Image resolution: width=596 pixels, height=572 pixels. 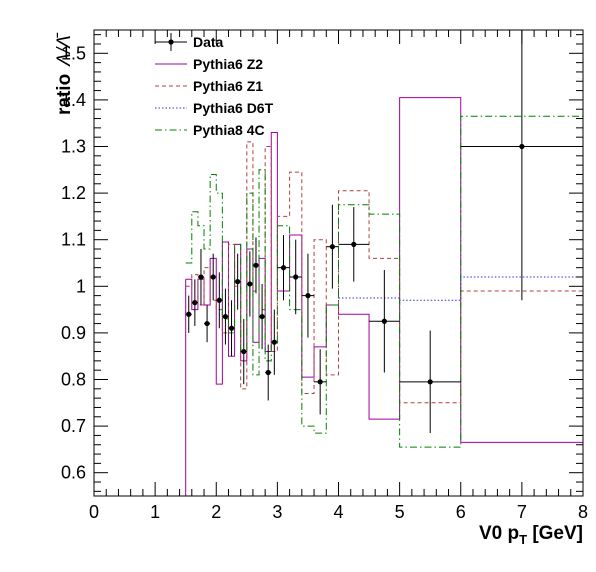 What do you see at coordinates (189, 42) in the screenshot?
I see `legend-item: Data` at bounding box center [189, 42].